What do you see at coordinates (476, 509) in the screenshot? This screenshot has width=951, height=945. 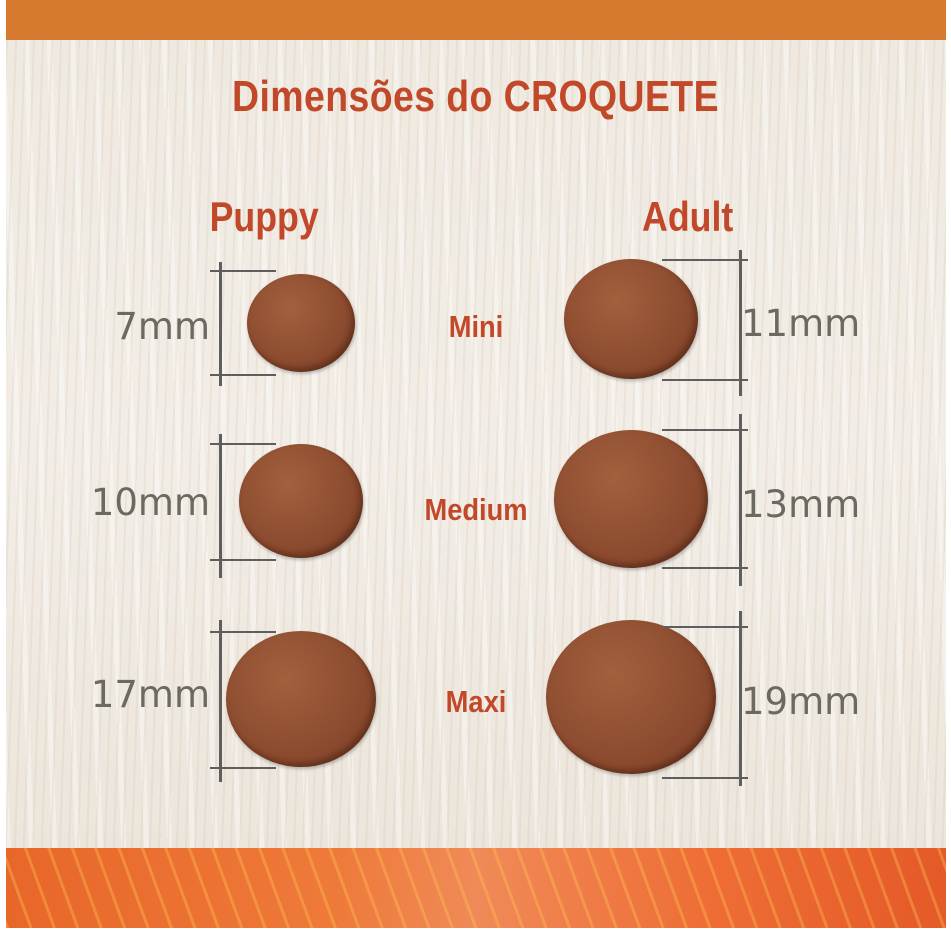 I see `size-label-medium: Medium` at bounding box center [476, 509].